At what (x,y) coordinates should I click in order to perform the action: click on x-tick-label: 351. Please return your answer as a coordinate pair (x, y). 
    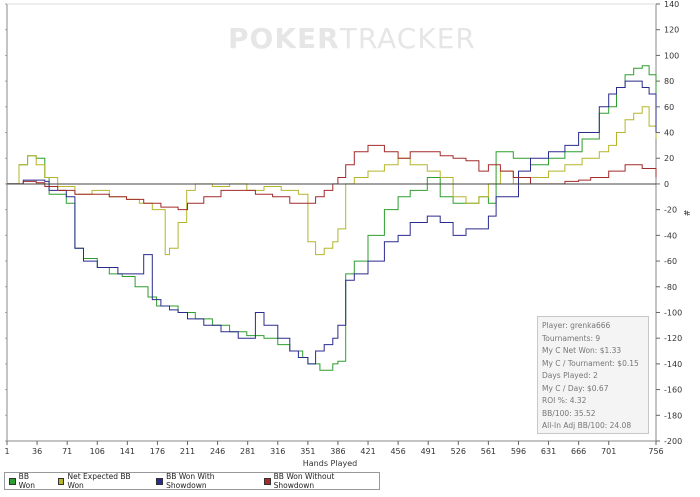
    Looking at the image, I should click on (307, 451).